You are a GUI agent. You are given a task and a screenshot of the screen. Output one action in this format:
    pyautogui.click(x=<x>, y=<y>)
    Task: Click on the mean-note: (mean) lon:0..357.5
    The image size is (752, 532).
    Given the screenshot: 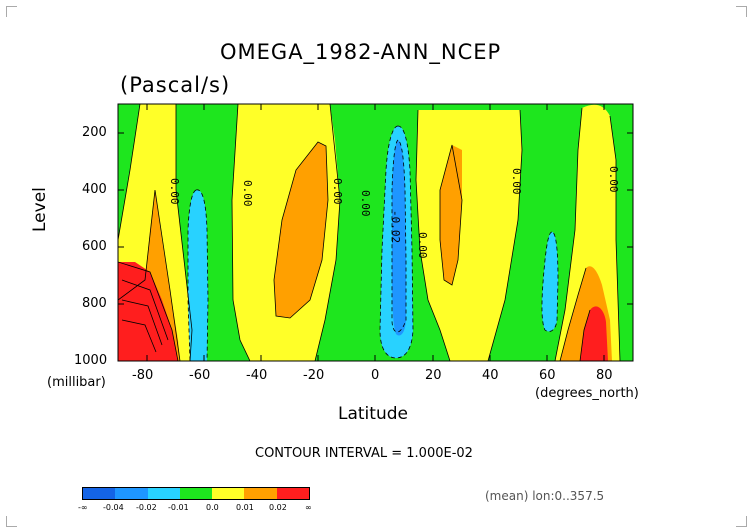 What is the action you would take?
    pyautogui.click(x=545, y=496)
    